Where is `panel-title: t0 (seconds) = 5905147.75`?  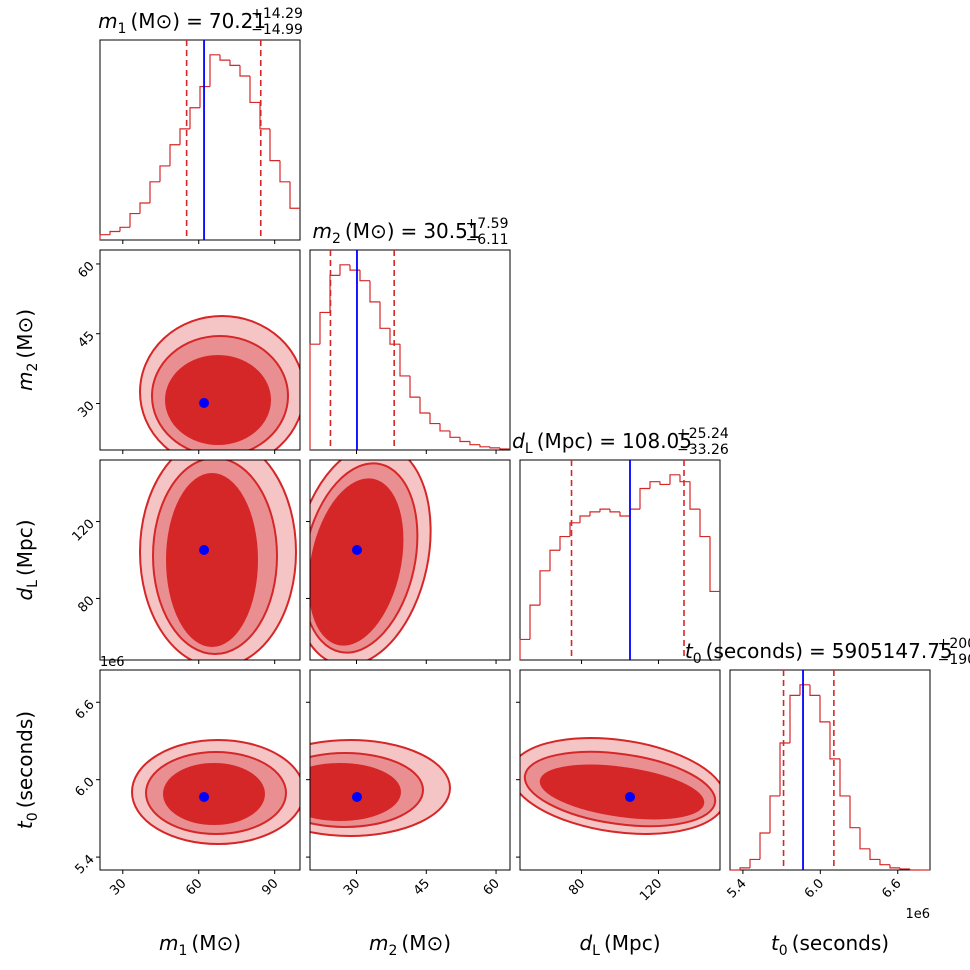
panel-title: t0 (seconds) = 5905147.75 is located at coordinates (819, 653).